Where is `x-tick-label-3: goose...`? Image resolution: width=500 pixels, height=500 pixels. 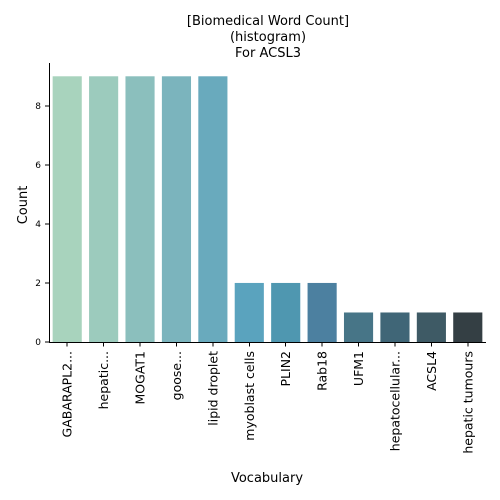 x-tick-label-3: goose... is located at coordinates (176, 375).